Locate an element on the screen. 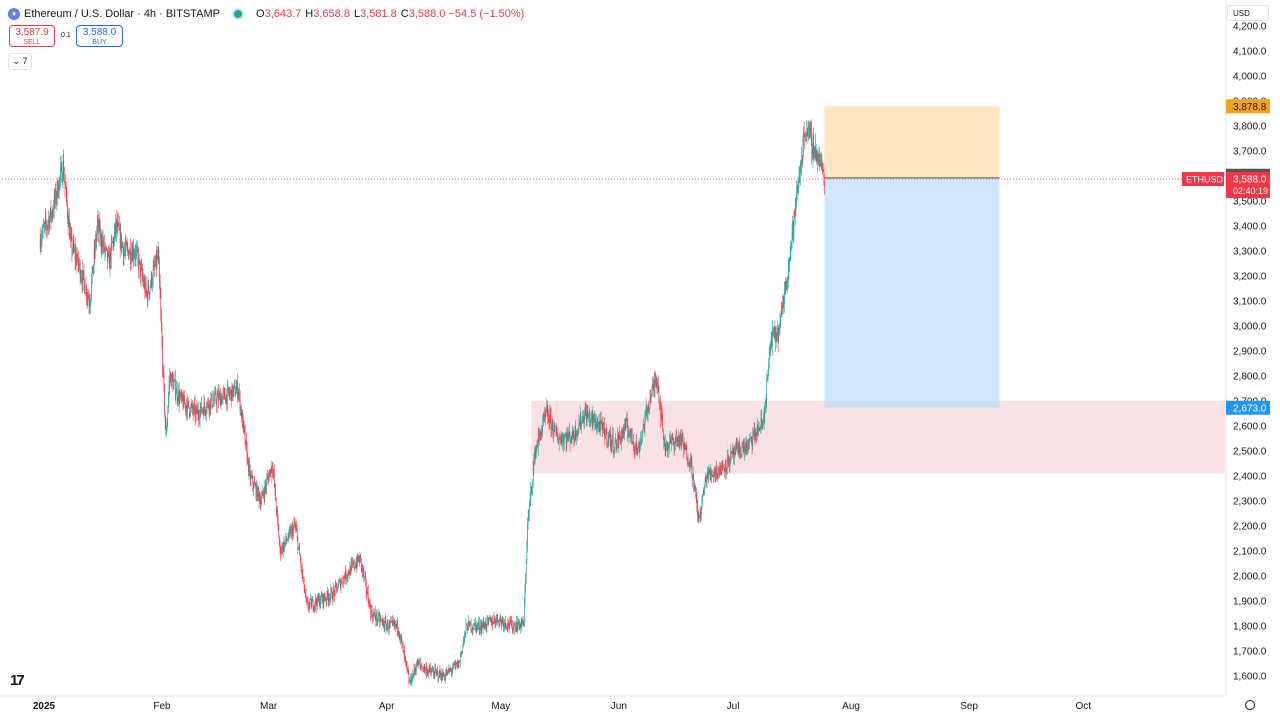 This screenshot has width=1280, height=717. y-tick-label: 3,300.0 is located at coordinates (1250, 252).